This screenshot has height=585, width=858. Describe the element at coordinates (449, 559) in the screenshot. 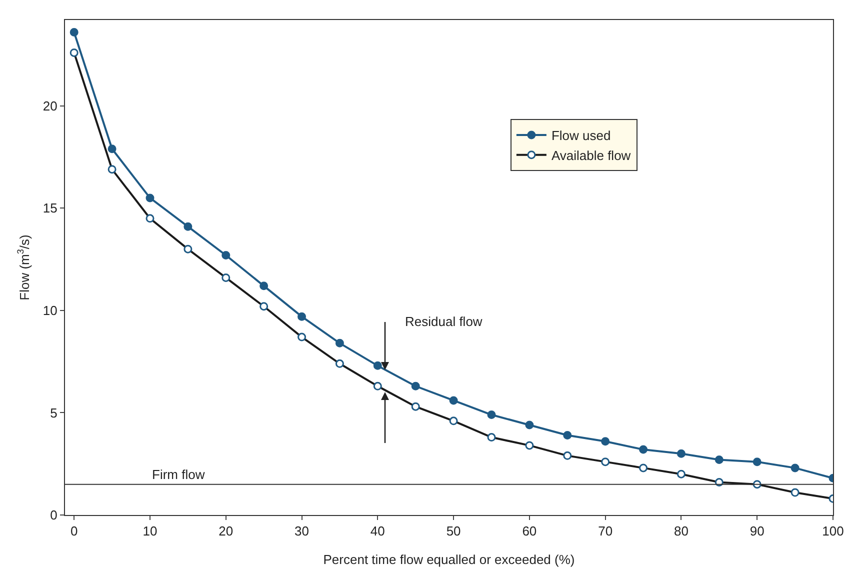

I see `x-axis-title: Percent time flow equalled or exceeded (%)` at that location.